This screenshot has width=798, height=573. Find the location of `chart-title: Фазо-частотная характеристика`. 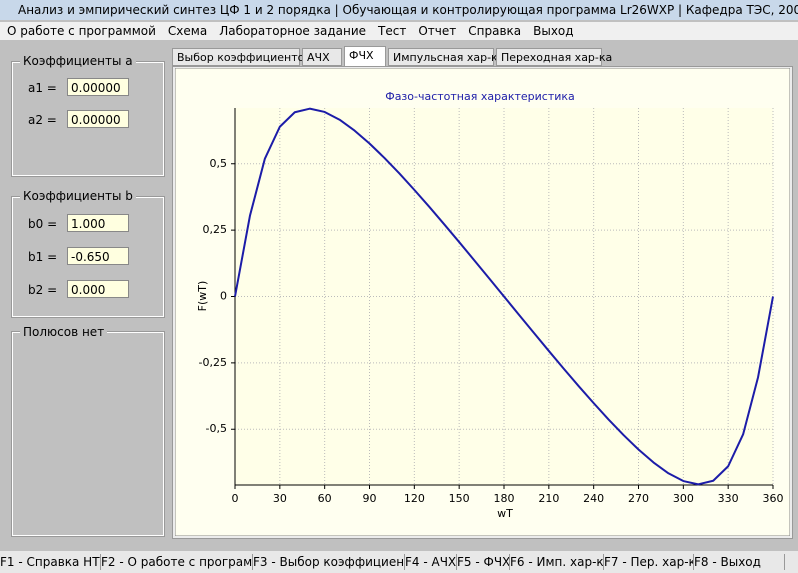

chart-title: Фазо-частотная характеристика is located at coordinates (480, 96).